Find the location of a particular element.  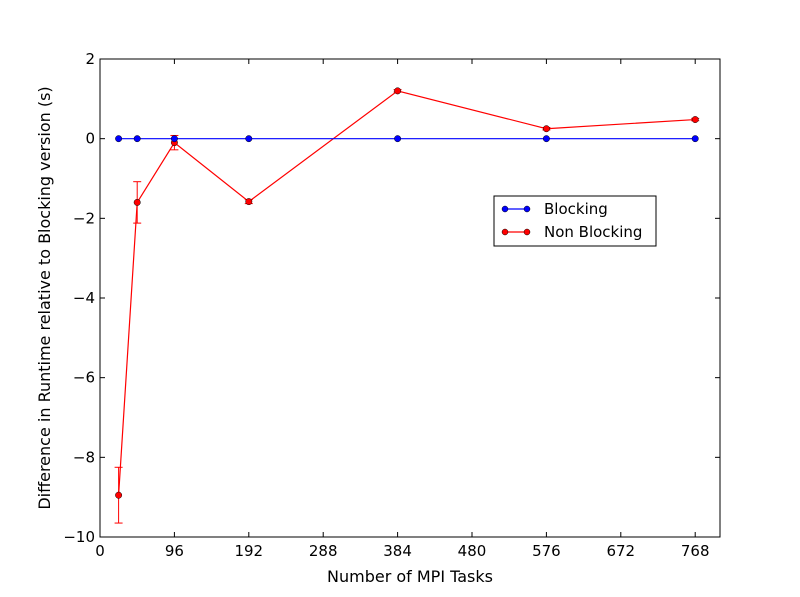

x-tick-label: 768 is located at coordinates (695, 551).